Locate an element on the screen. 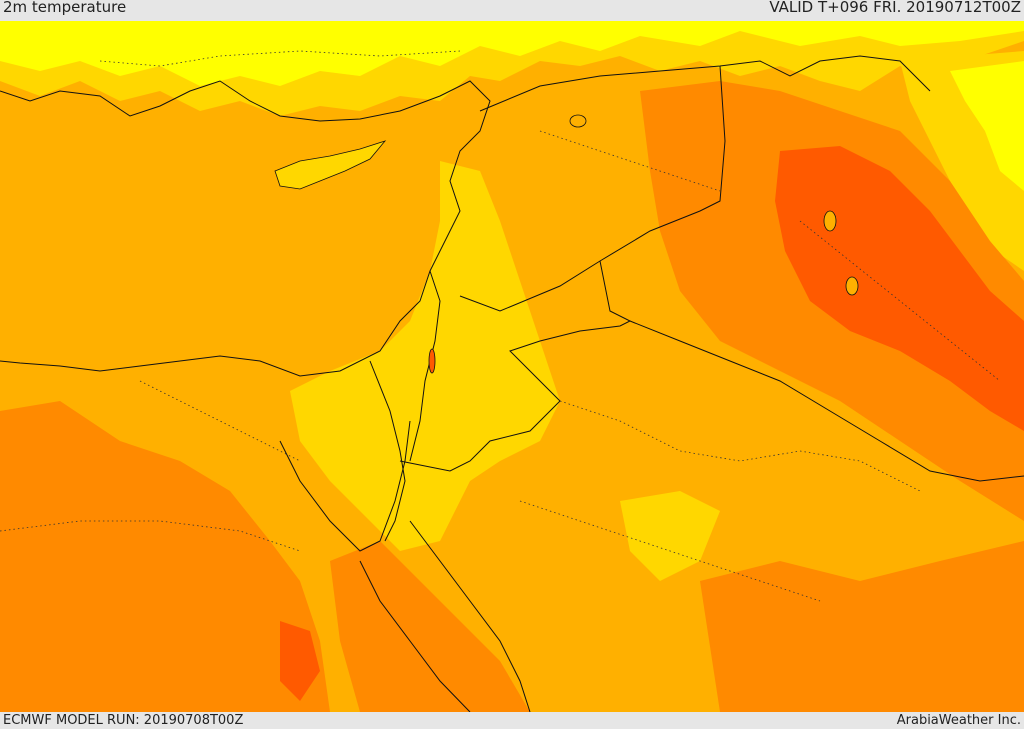 The image size is (1024, 729). valid-time: VALID T+096 FRI. 20190712T00Z is located at coordinates (895, 8).